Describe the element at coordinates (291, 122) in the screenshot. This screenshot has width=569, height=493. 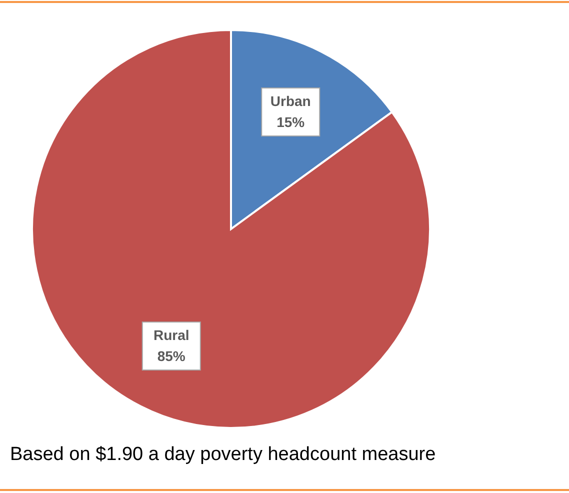
I see `data-label: 15%` at that location.